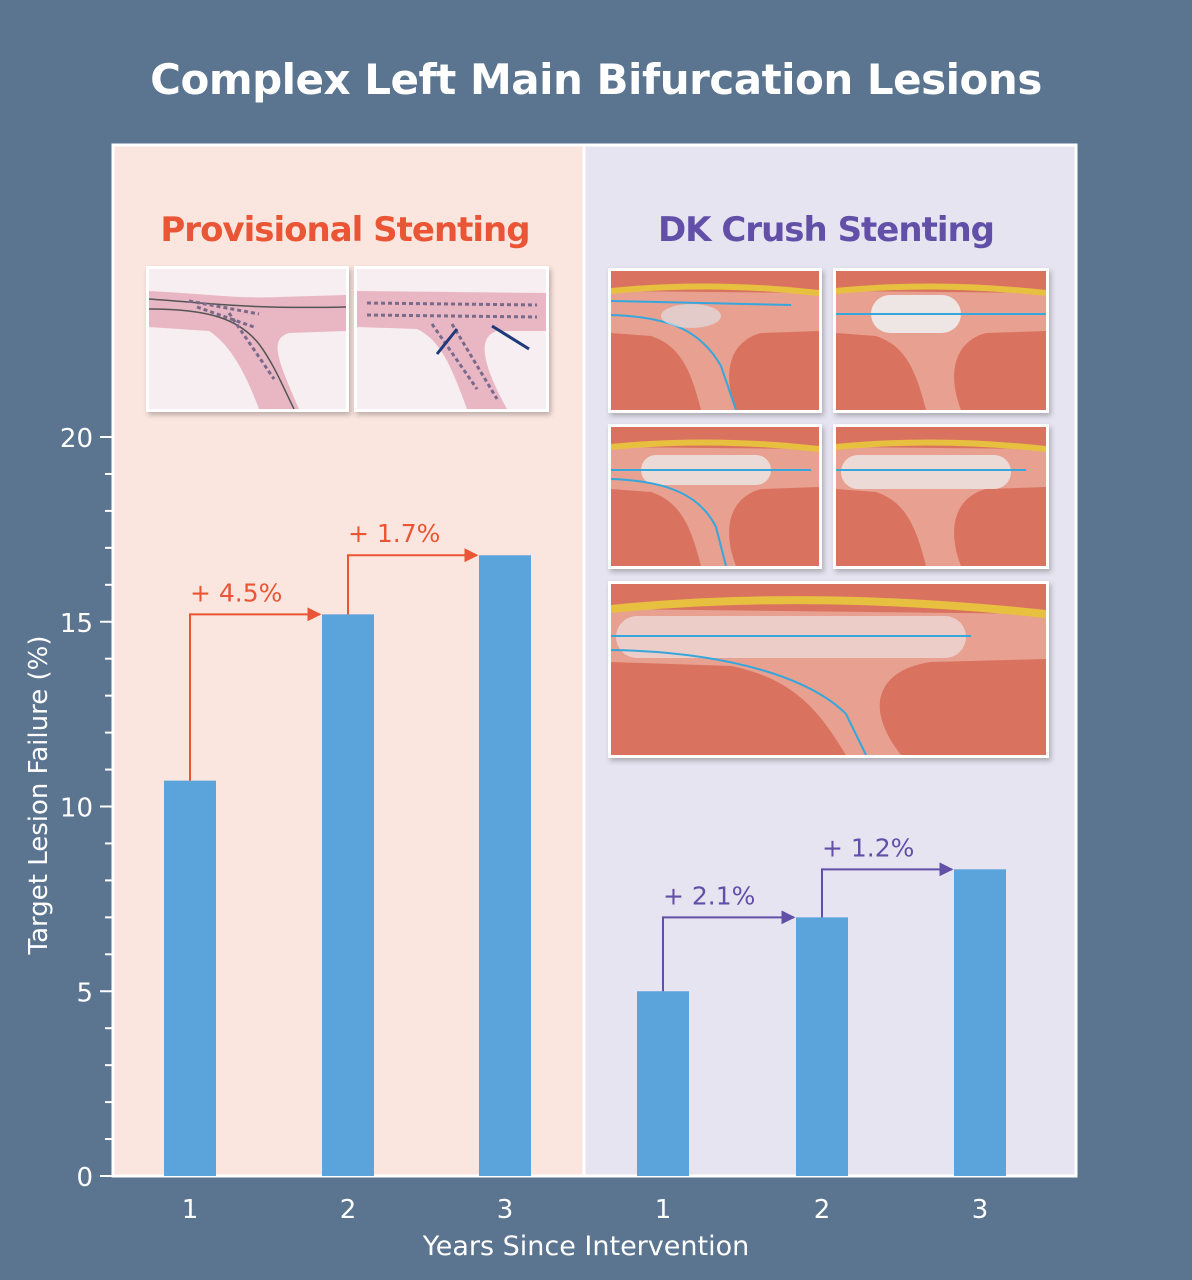  What do you see at coordinates (868, 847) in the screenshot?
I see `change-label: + 1.2%` at bounding box center [868, 847].